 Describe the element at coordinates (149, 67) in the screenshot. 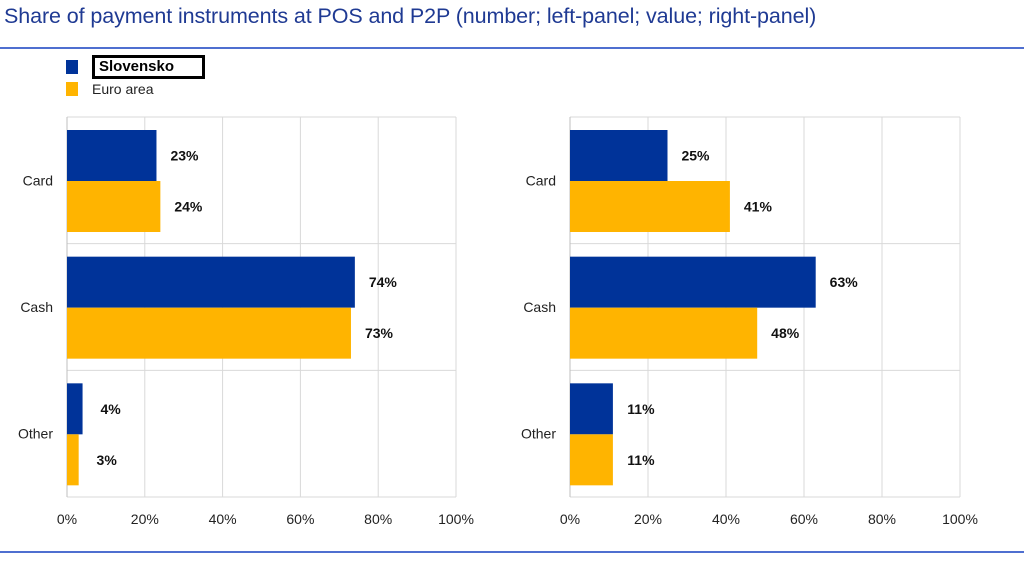

I see `legend-label-slovensko: Slovensko` at that location.